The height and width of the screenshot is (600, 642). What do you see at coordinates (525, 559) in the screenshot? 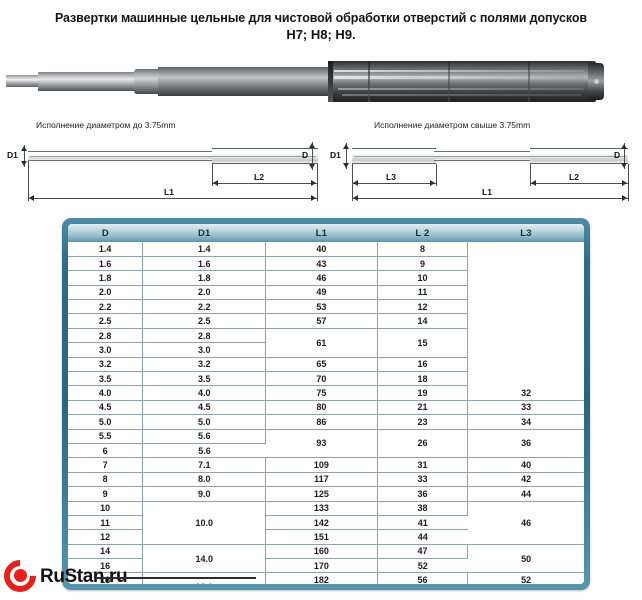
I see `cell-l3: 50` at bounding box center [525, 559].